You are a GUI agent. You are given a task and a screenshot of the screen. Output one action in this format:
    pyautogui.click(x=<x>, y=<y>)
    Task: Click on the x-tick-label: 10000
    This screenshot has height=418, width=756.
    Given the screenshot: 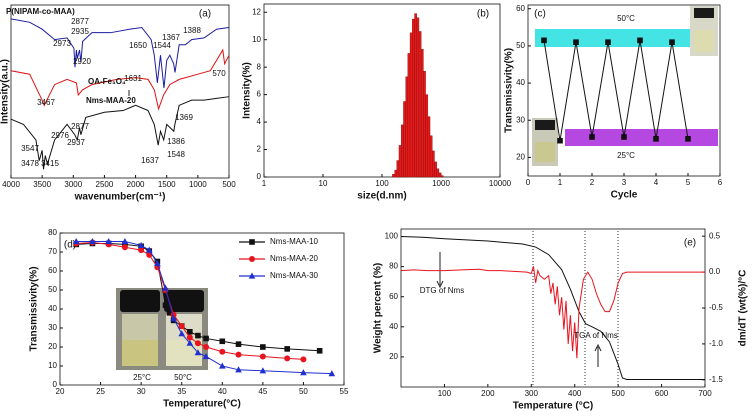 What is the action you would take?
    pyautogui.click(x=500, y=183)
    